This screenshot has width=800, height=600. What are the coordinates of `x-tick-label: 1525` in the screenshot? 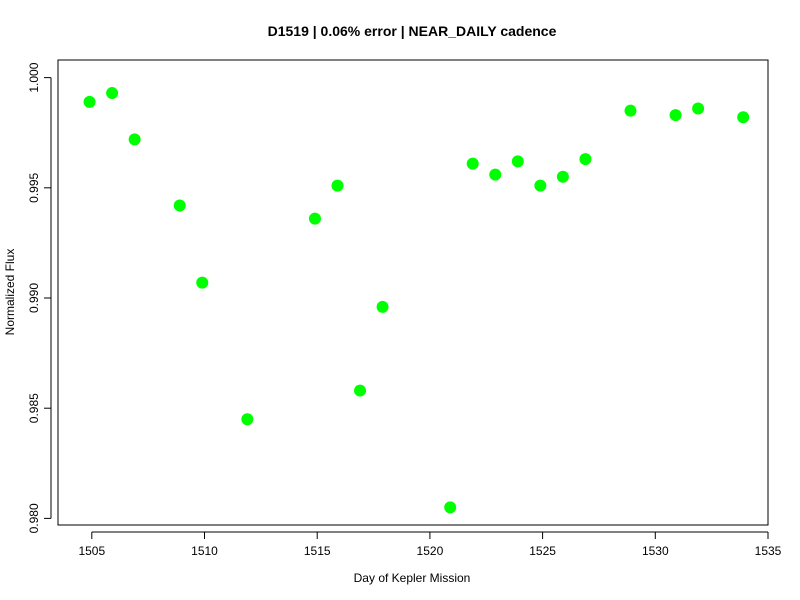 It's located at (542, 551).